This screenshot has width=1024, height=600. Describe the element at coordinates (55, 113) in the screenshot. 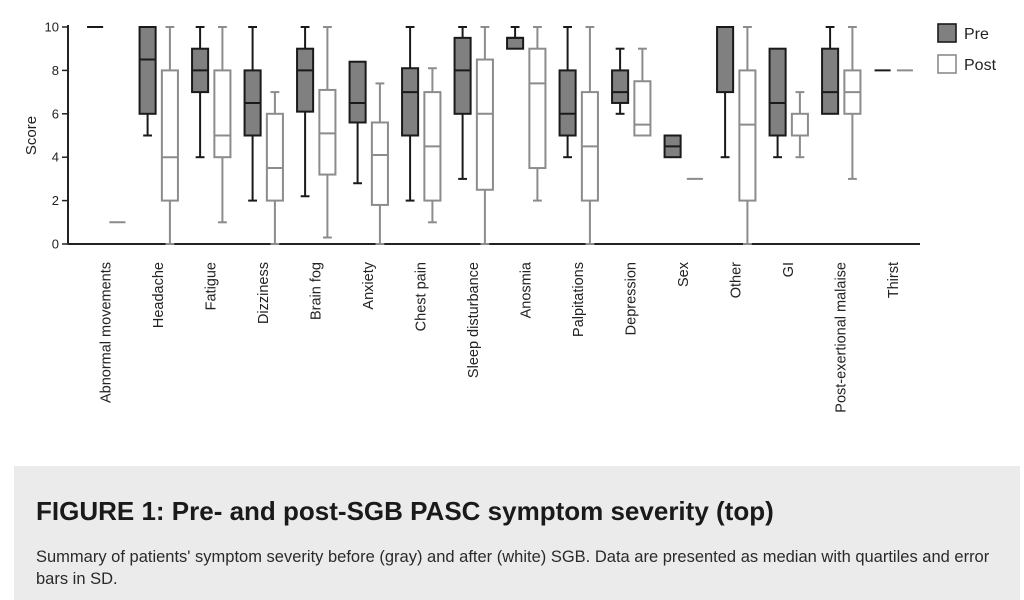

I see `y-tick-label: 6` at that location.